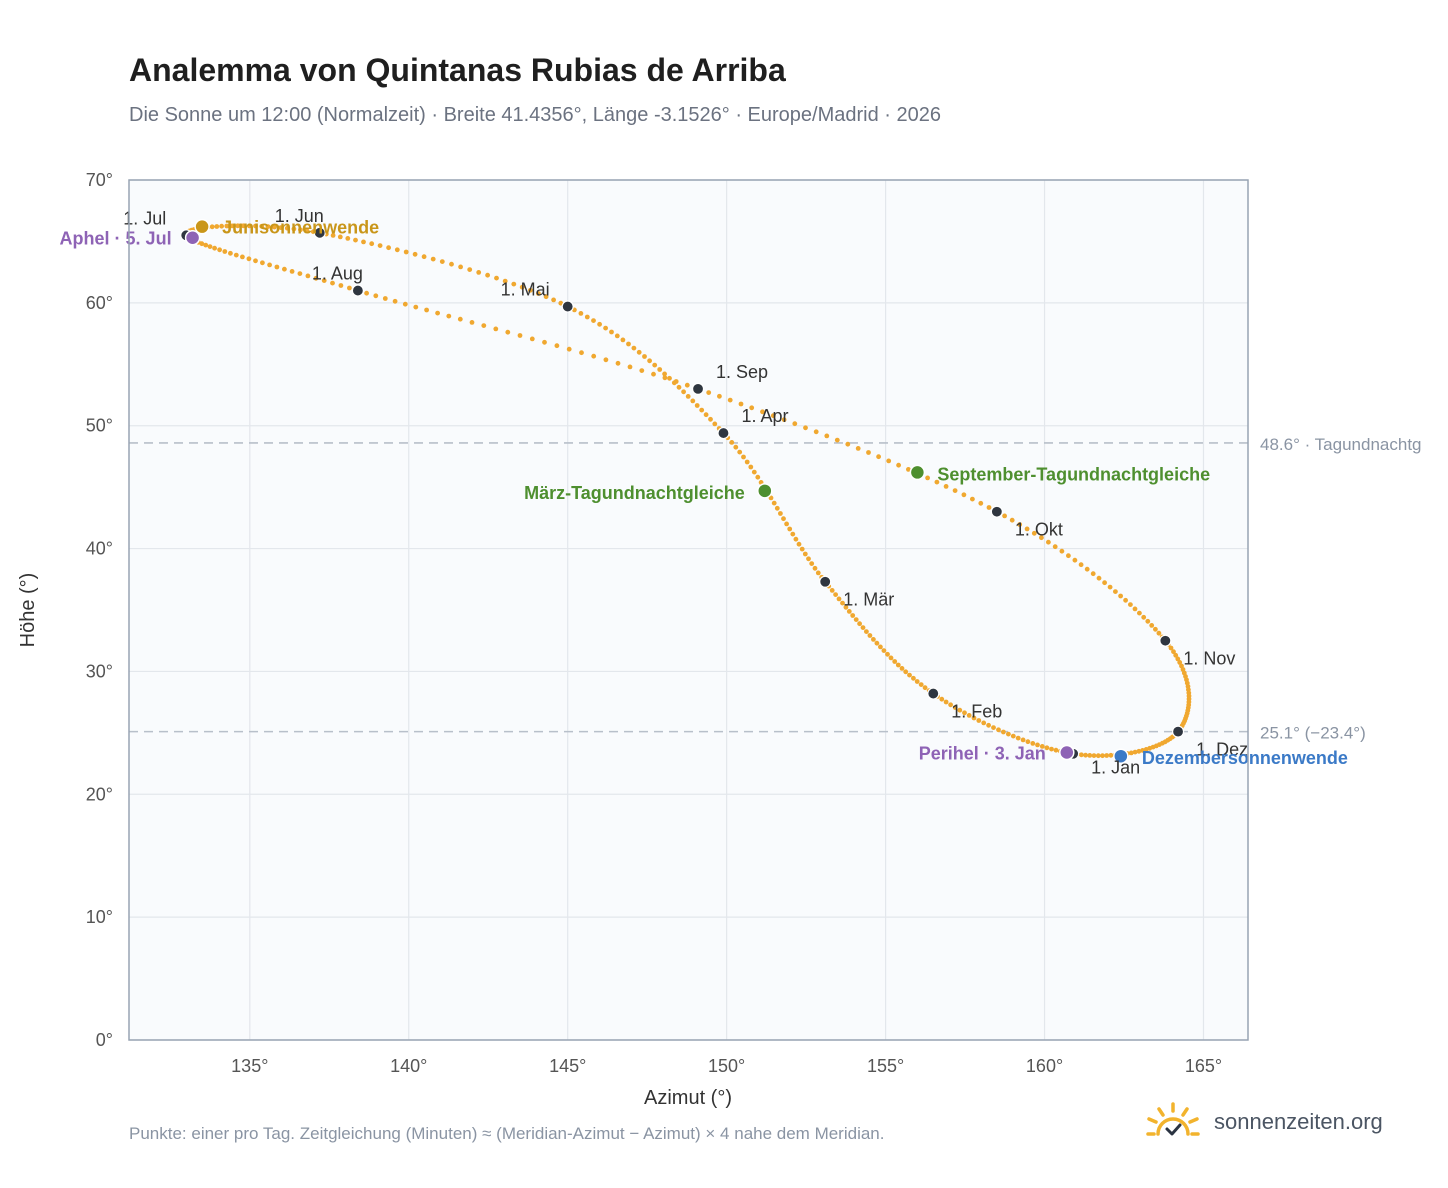 Image resolution: width=1448 pixels, height=1188 pixels. I want to click on event-label: Junisonnenwende, so click(300, 228).